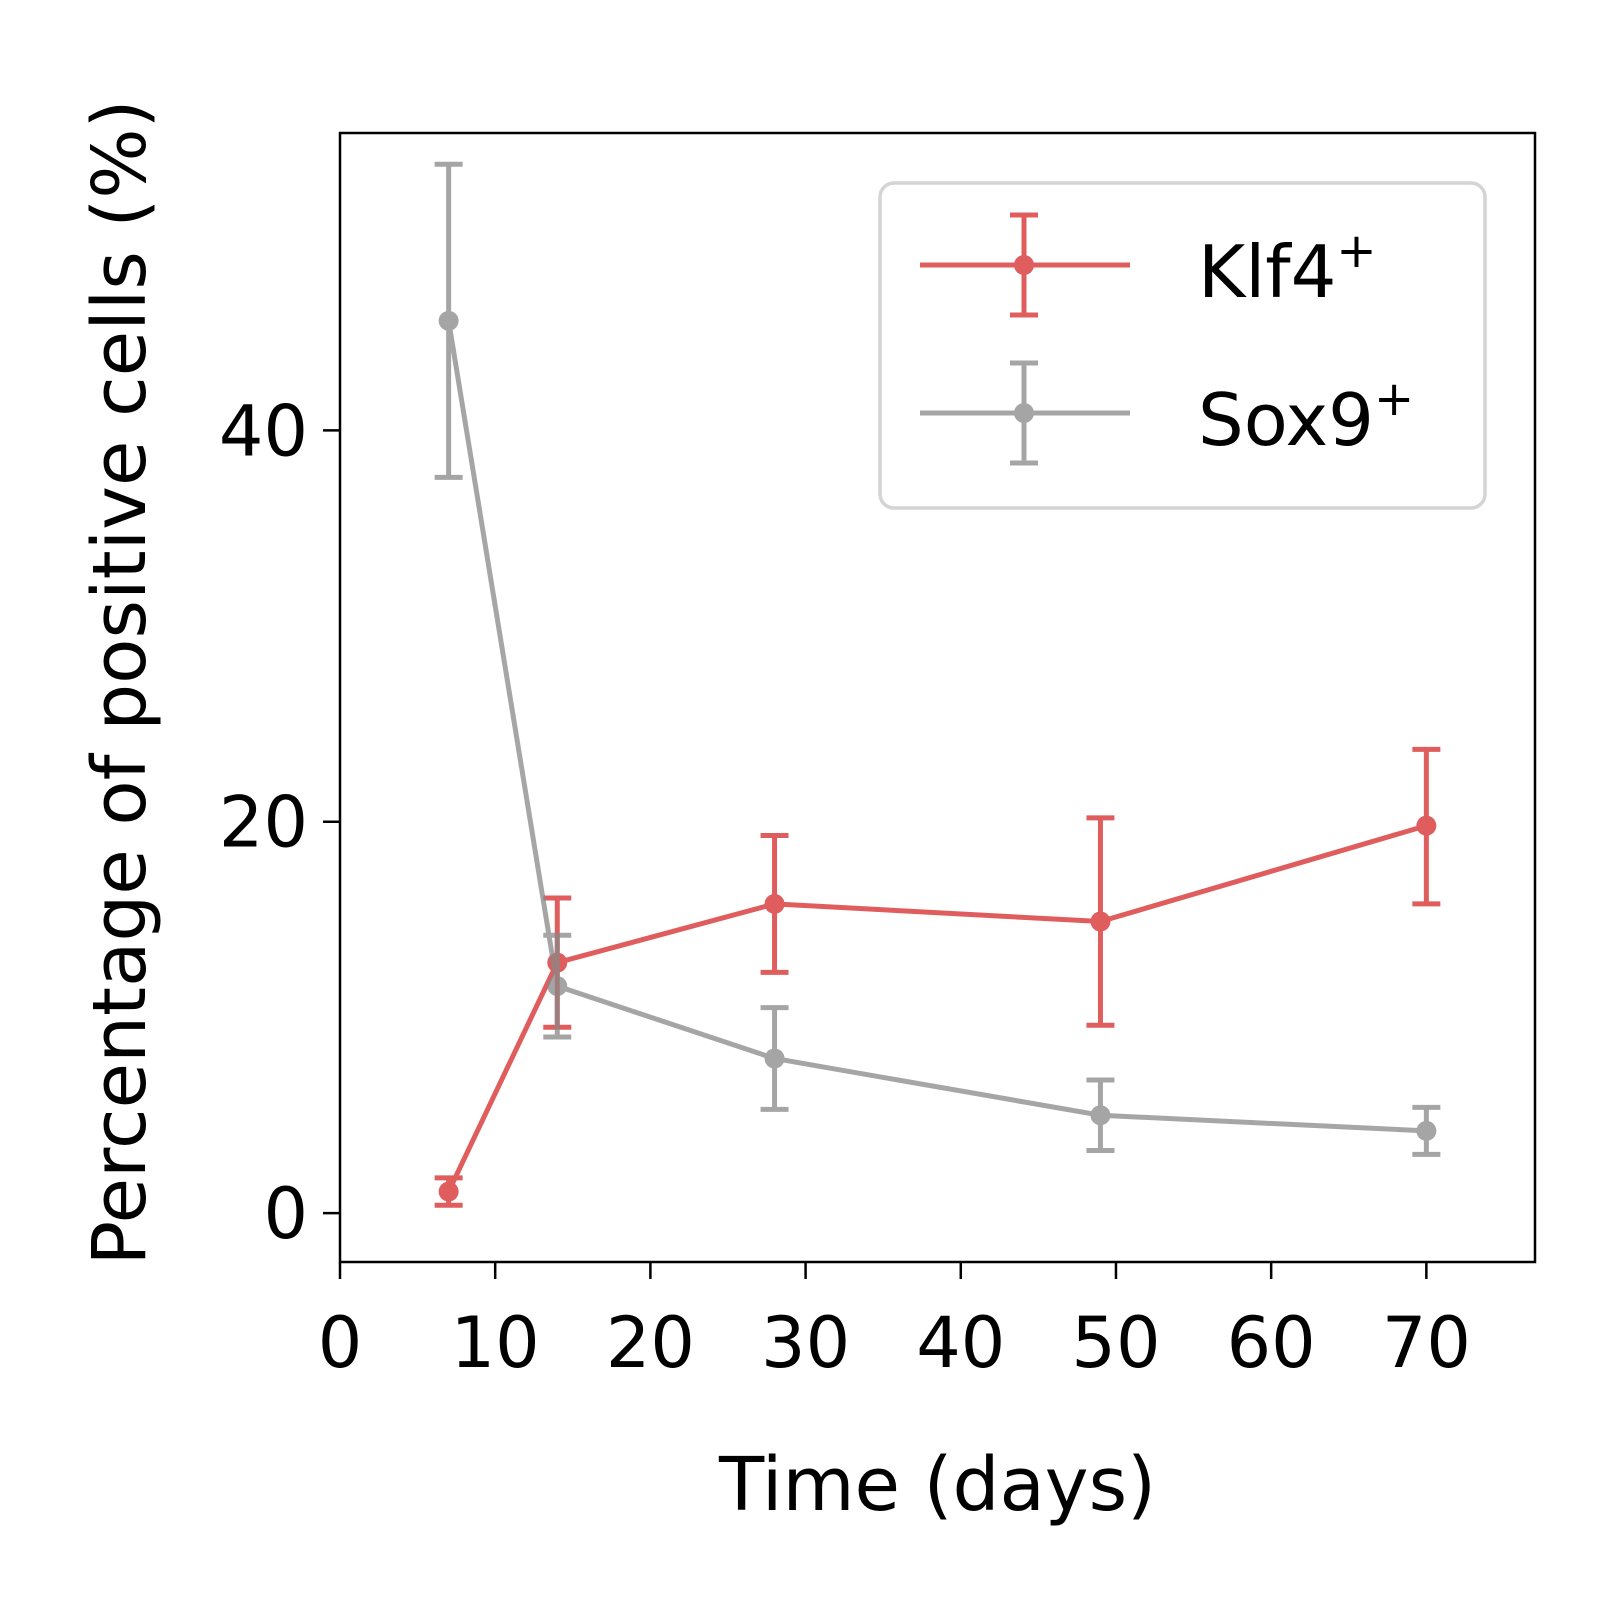 Image resolution: width=1600 pixels, height=1600 pixels. Describe the element at coordinates (1426, 1343) in the screenshot. I see `x-tick-label: 70` at that location.